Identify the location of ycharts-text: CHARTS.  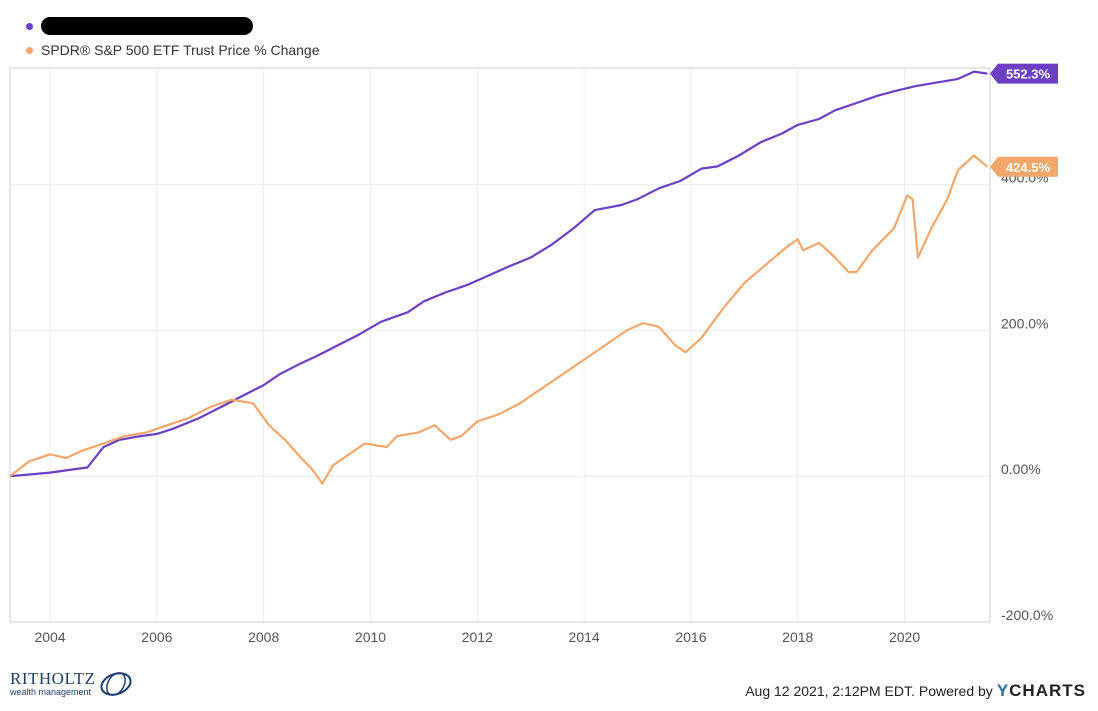
(1047, 690).